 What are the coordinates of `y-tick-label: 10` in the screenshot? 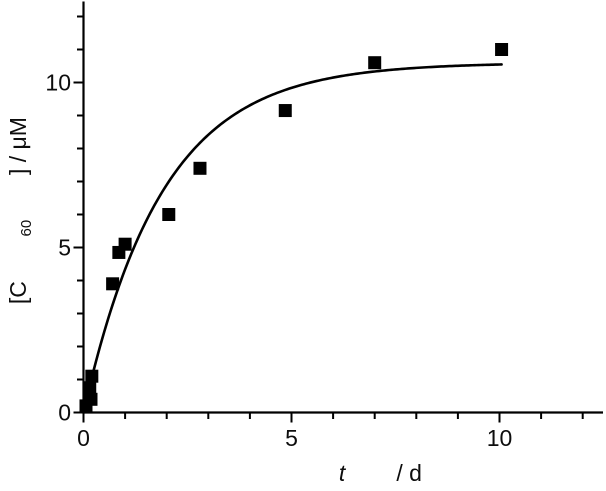 It's located at (58, 83).